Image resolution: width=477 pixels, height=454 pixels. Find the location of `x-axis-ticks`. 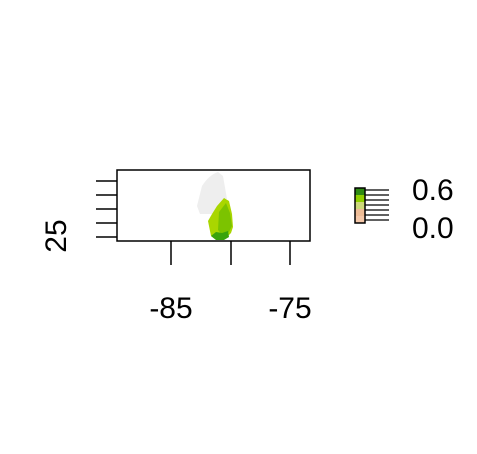

x-axis-ticks is located at coordinates (230, 253).